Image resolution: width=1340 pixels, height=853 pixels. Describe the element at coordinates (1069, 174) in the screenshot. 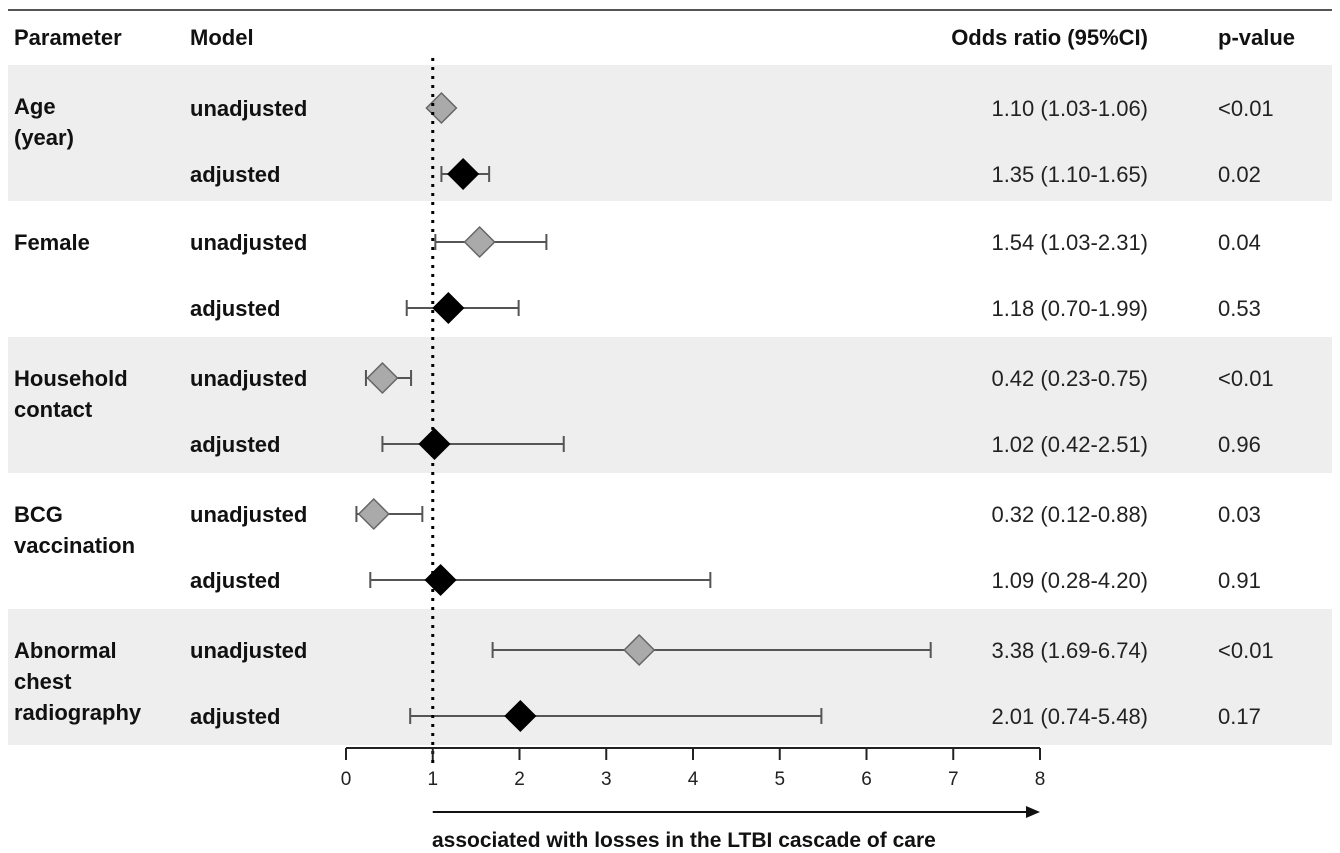

I see `odds-ratio-text: 1.35 (1.10-1.65)` at that location.